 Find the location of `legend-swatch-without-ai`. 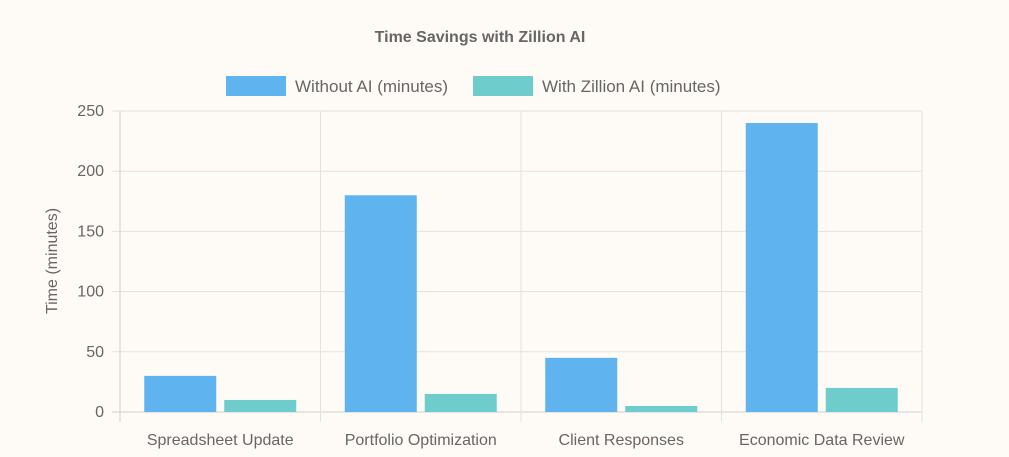

legend-swatch-without-ai is located at coordinates (256, 86).